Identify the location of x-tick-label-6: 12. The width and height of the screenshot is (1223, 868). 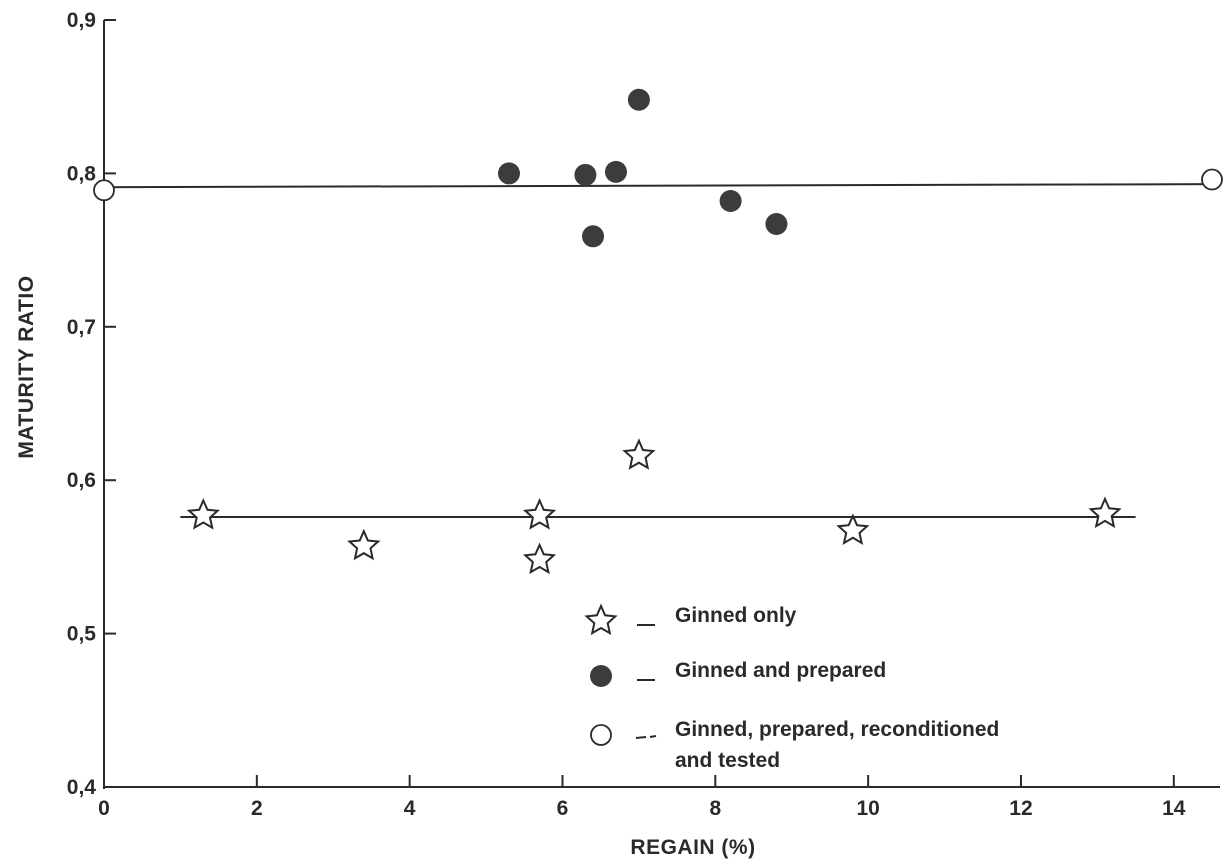
(1020, 808).